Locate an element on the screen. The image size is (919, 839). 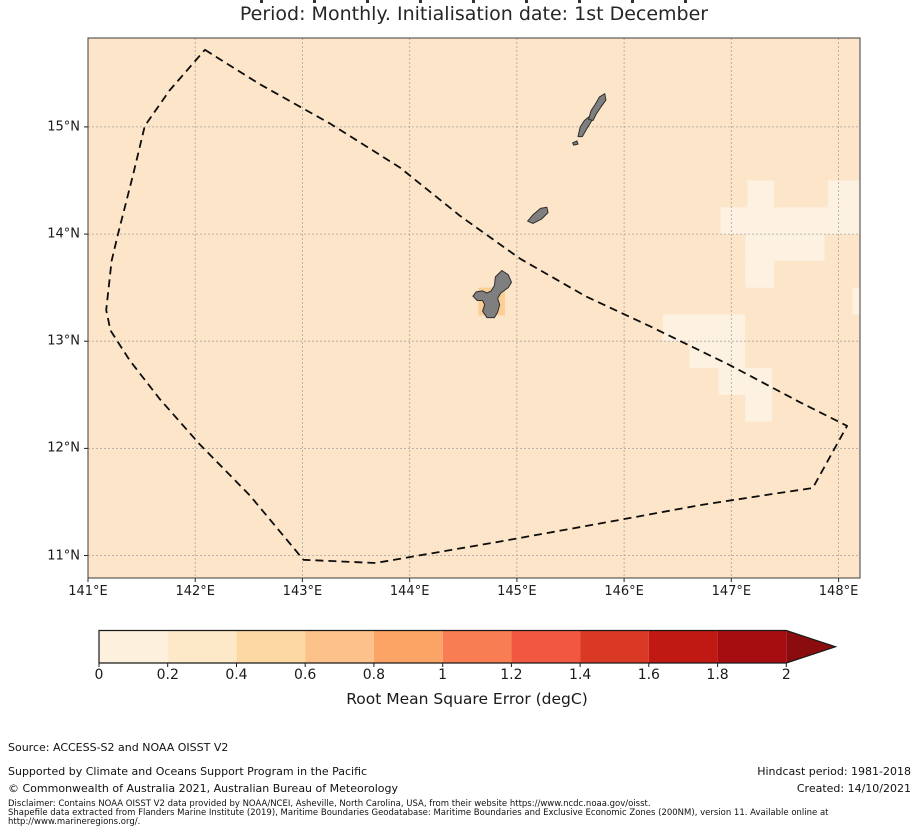
colorbar-tick-label: 1.6 is located at coordinates (648, 675).